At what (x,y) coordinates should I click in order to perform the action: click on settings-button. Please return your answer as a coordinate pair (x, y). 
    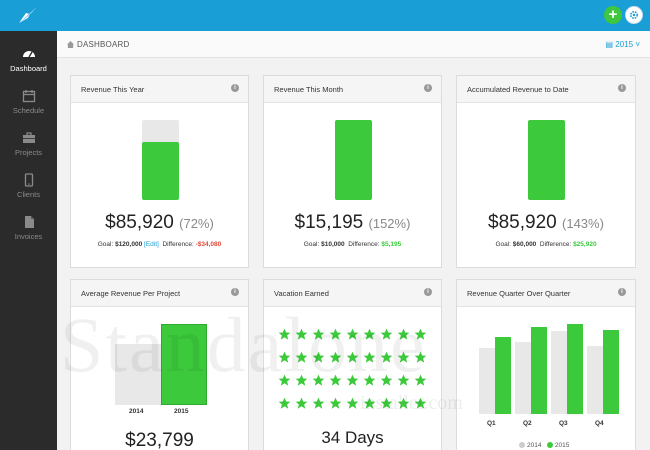
    Looking at the image, I should click on (634, 15).